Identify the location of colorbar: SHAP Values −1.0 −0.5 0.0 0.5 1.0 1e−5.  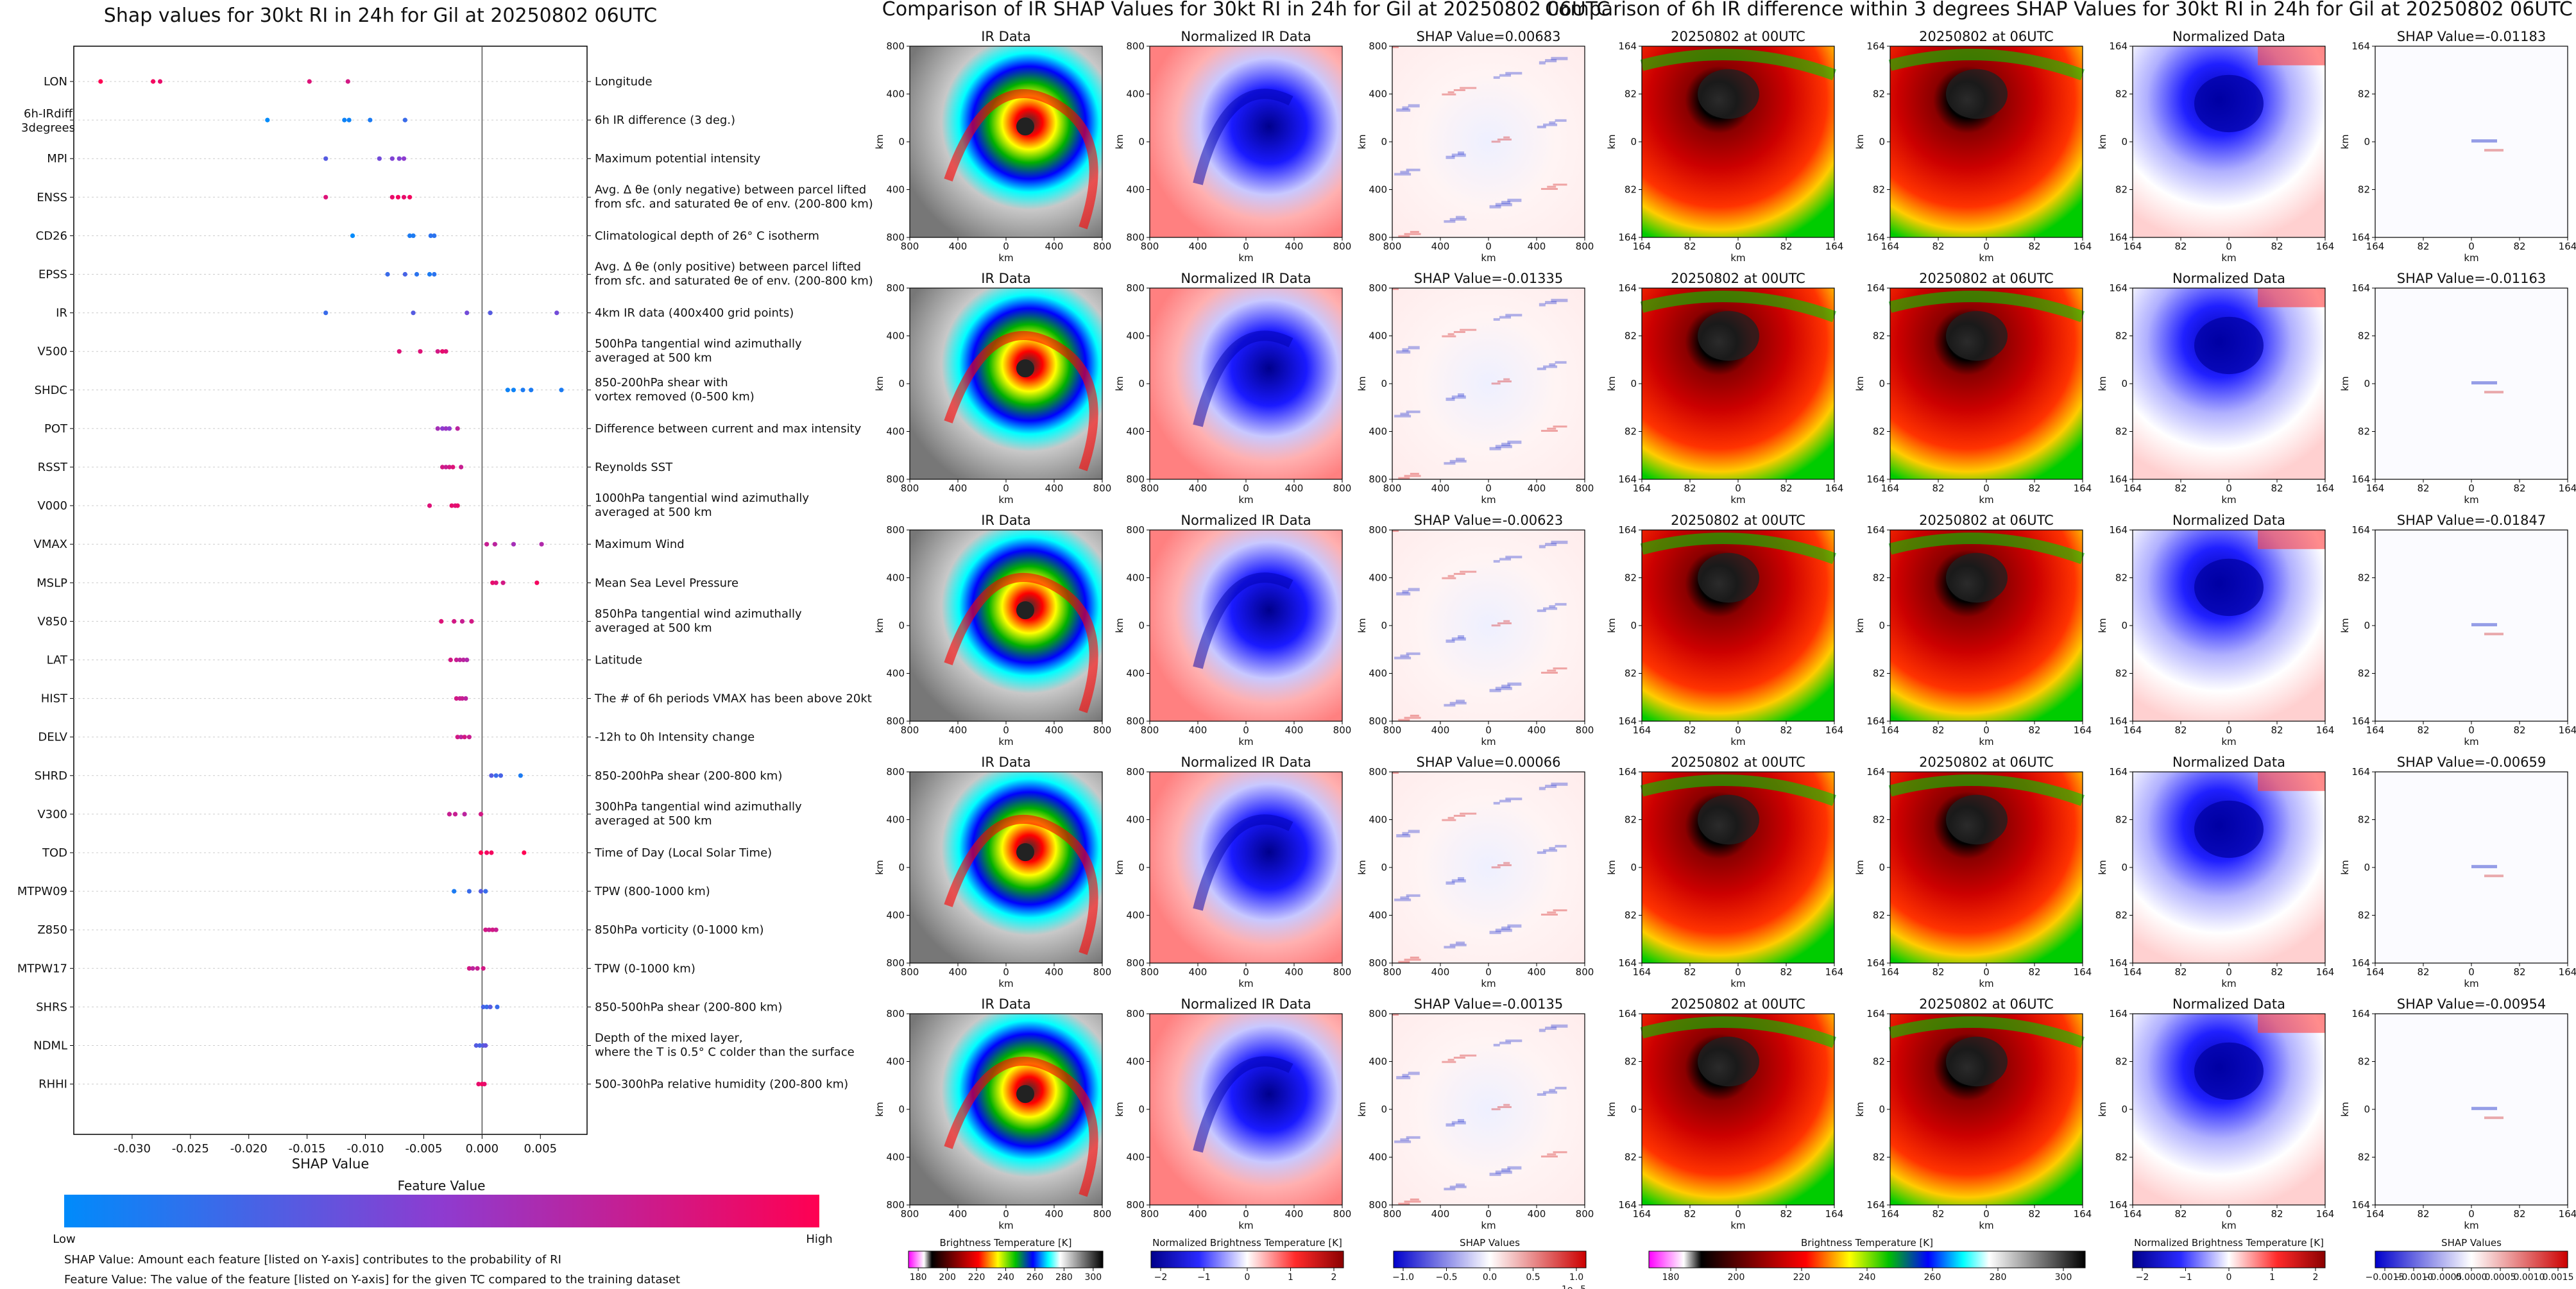
(1489, 1263).